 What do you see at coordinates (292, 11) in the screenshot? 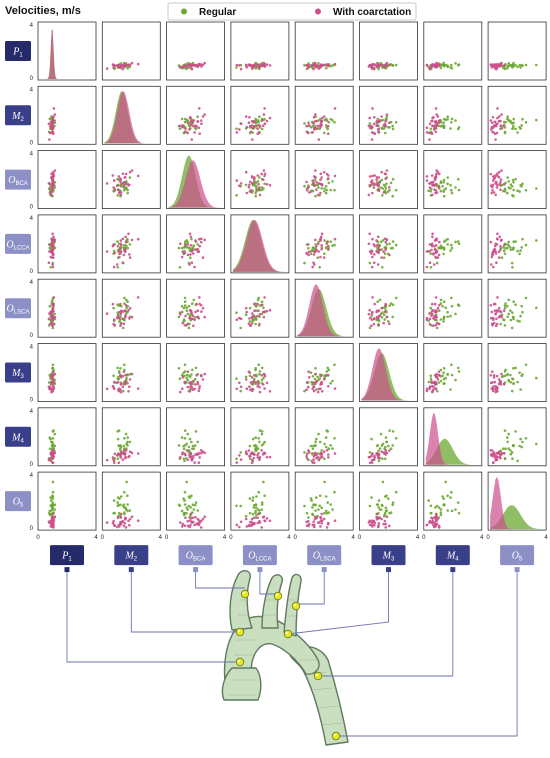
I see `legend-box` at bounding box center [292, 11].